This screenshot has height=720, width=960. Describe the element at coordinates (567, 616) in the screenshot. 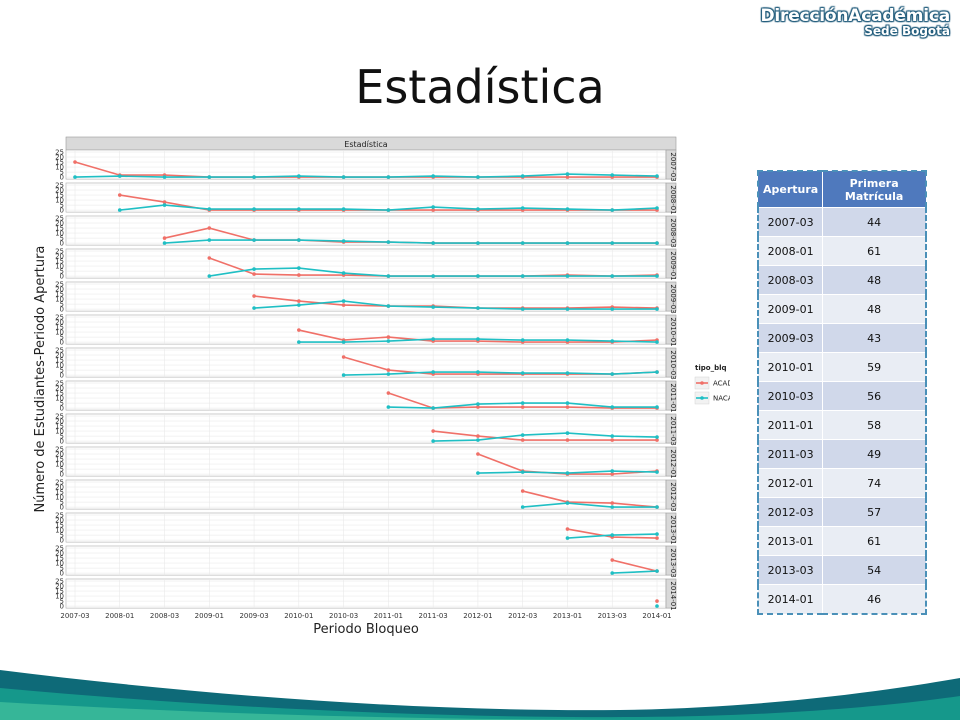

I see `x-tick-label: 2013-01` at that location.